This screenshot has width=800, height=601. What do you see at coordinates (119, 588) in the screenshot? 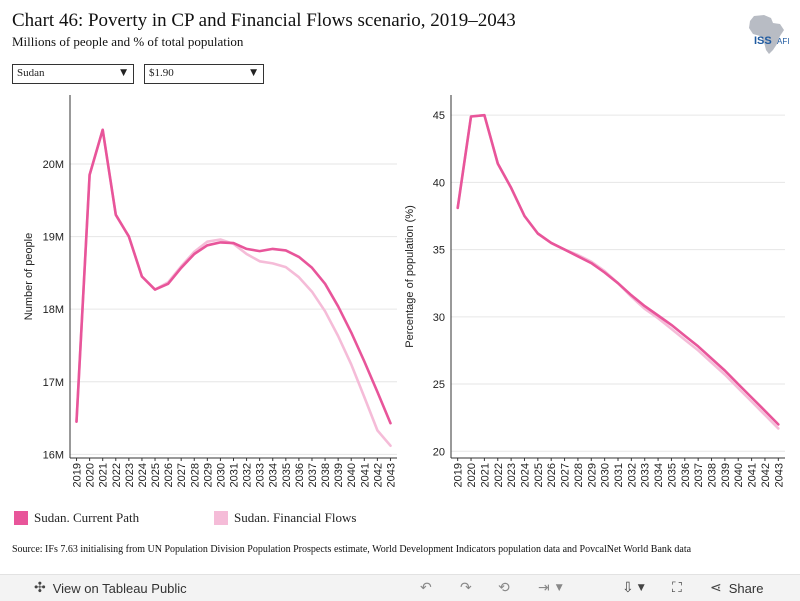
I see `view-on-tableau-label: View on Tableau Public` at bounding box center [119, 588].